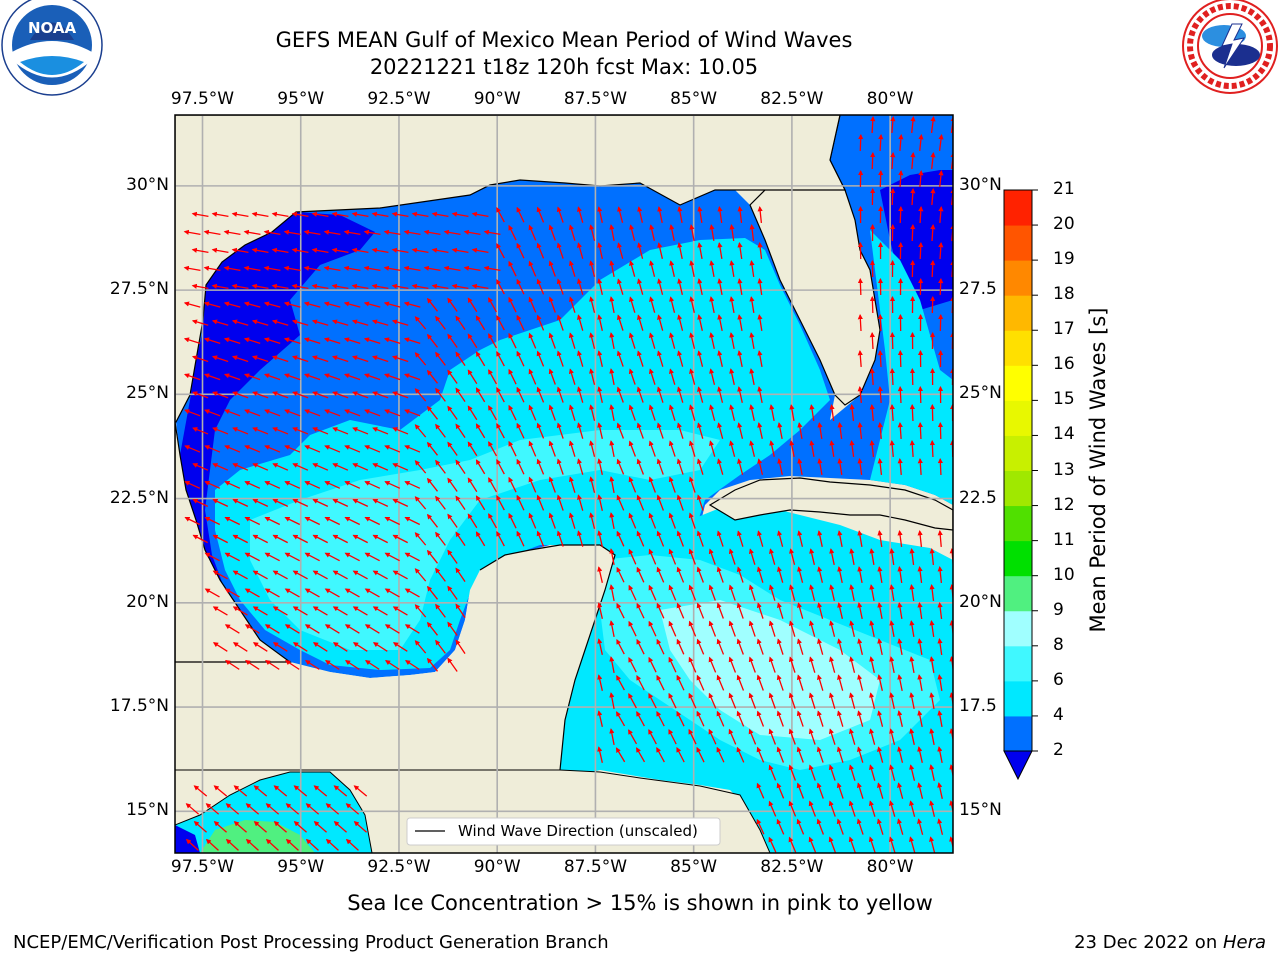  Describe the element at coordinates (1064, 469) in the screenshot. I see `colorbar-tick-label-8: 13` at that location.